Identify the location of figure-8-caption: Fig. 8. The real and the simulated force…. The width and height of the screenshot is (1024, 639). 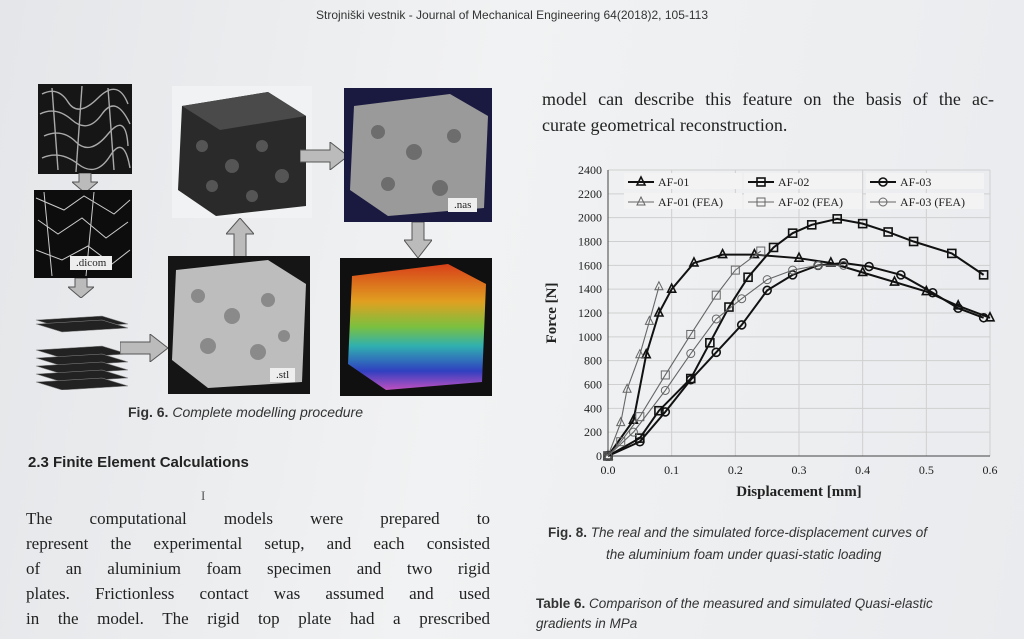
(778, 544).